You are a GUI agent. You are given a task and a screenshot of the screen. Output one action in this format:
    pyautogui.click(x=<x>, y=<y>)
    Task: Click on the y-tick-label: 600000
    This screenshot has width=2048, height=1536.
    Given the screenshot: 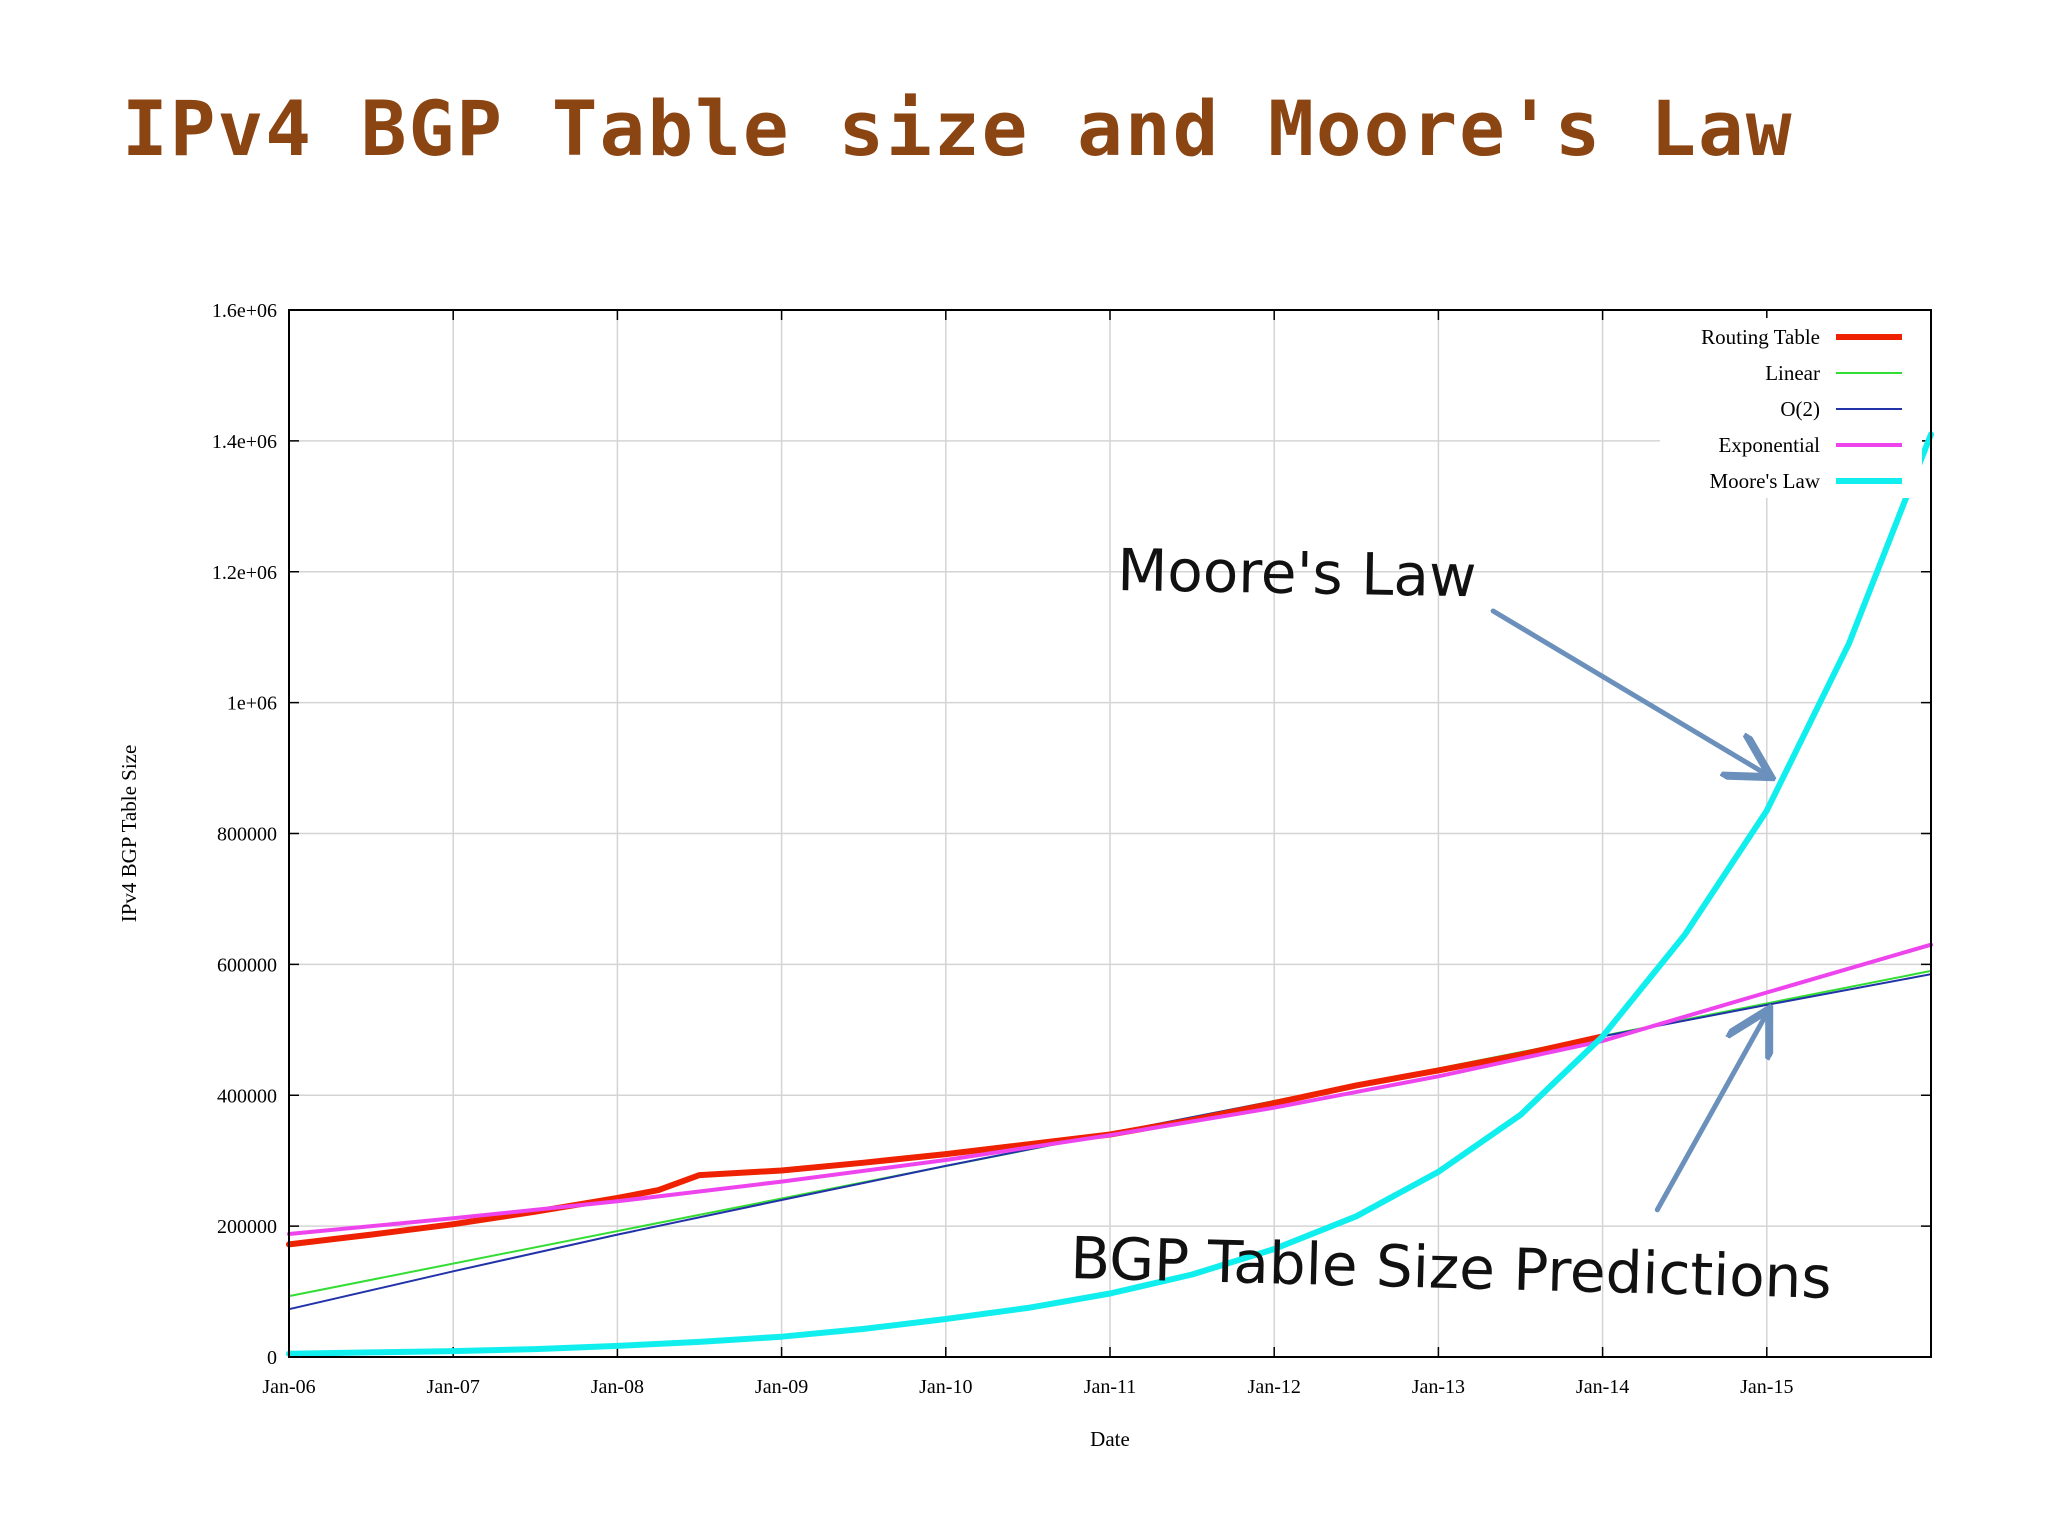 What is the action you would take?
    pyautogui.click(x=247, y=965)
    